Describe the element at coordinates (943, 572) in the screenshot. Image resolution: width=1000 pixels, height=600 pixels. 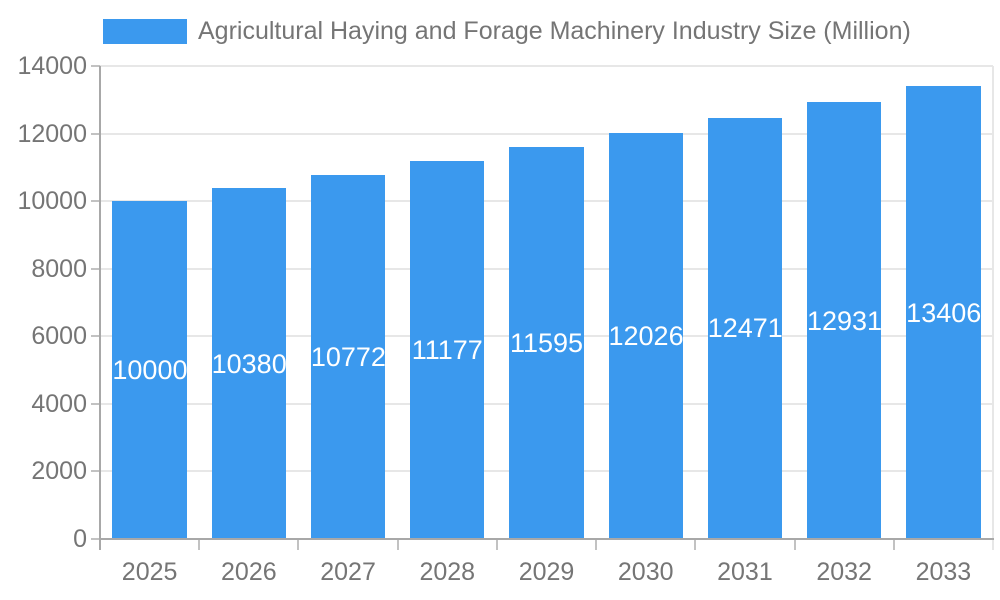
I see `x-axis-label: 2033` at that location.